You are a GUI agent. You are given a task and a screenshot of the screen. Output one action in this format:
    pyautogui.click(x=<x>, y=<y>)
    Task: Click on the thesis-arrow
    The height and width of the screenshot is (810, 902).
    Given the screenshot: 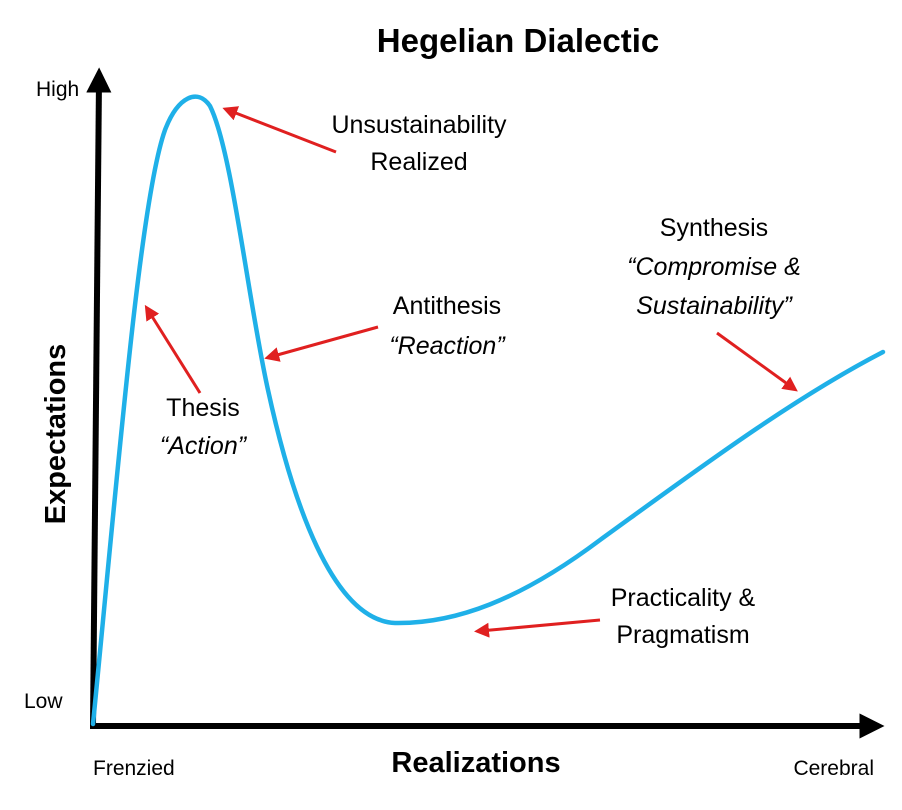 What is the action you would take?
    pyautogui.click(x=173, y=349)
    